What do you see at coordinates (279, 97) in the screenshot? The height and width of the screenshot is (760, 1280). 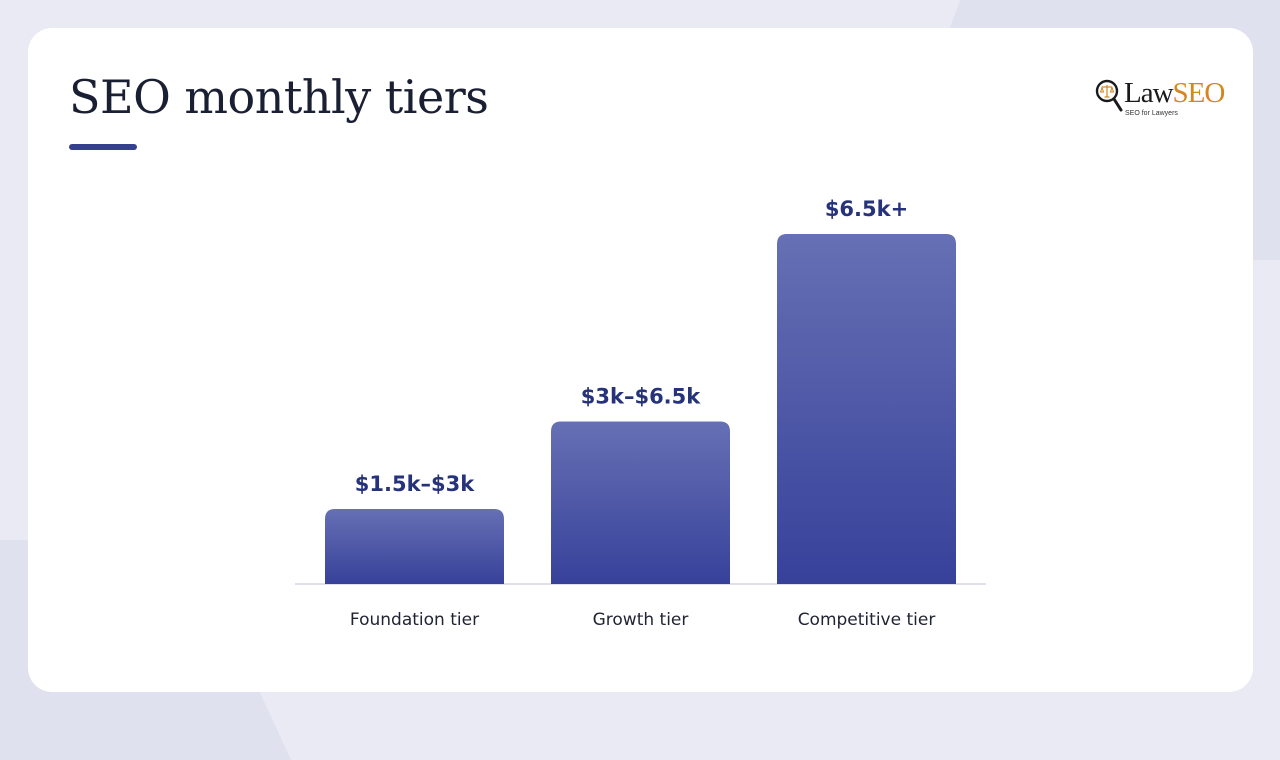 I see `slide-title: SEO monthly tiers` at bounding box center [279, 97].